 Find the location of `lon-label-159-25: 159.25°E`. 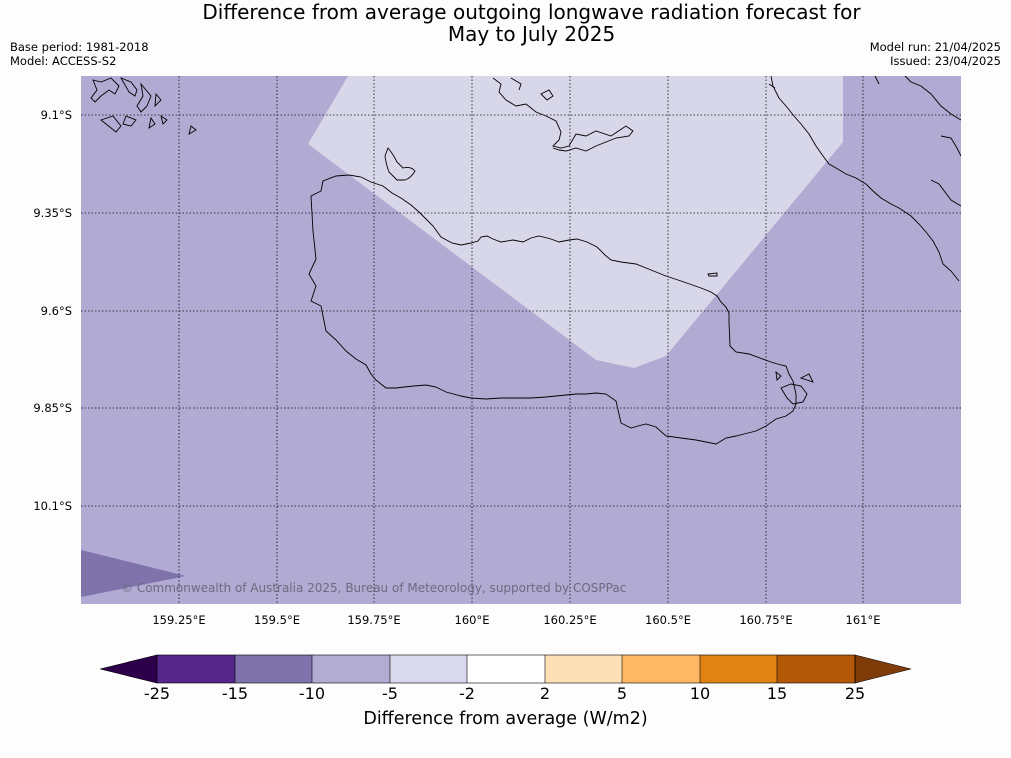

lon-label-159-25: 159.25°E is located at coordinates (179, 620).